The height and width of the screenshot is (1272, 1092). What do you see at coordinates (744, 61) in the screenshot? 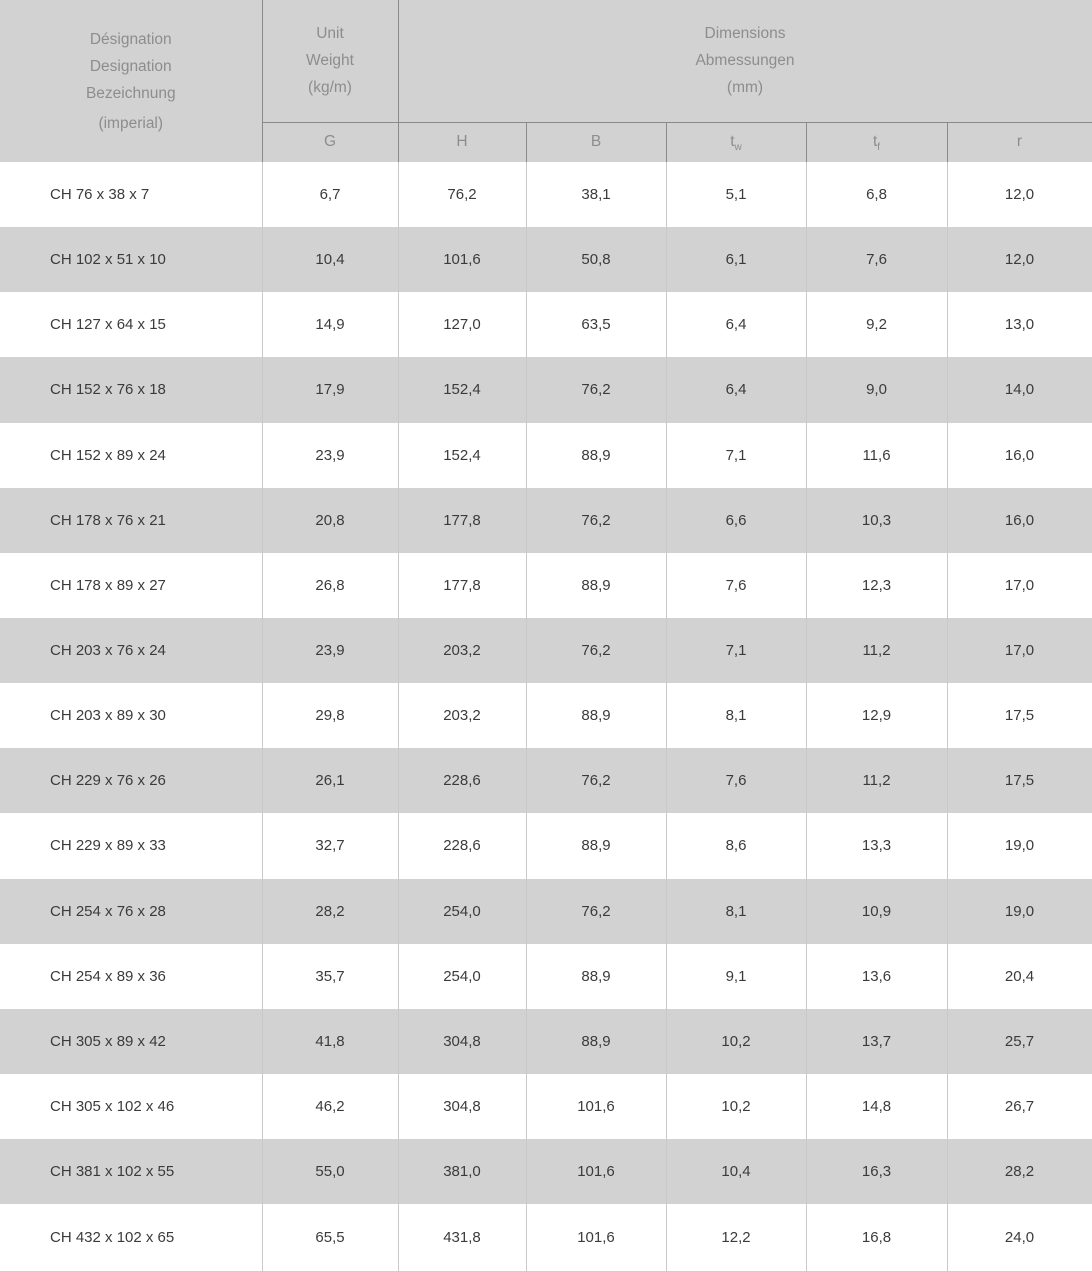
I see `dimensions-group-header: Dimensions Abmessungen (mm)` at bounding box center [744, 61].